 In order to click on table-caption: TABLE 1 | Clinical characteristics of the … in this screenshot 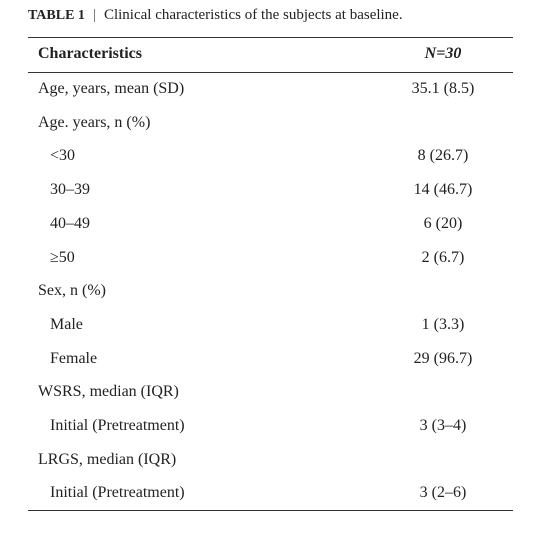, I will do `click(215, 15)`.